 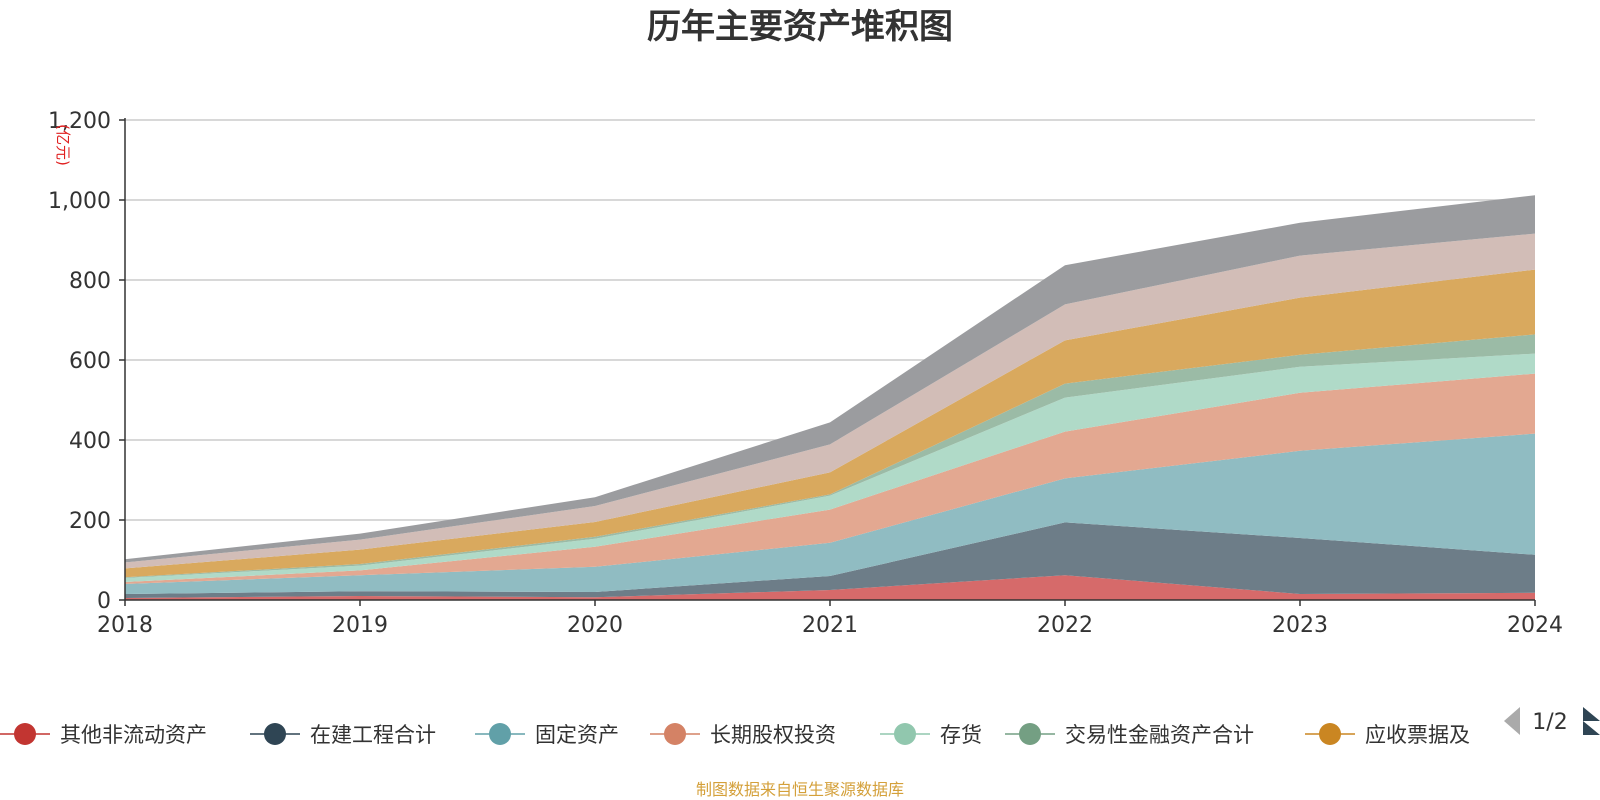 What do you see at coordinates (773, 735) in the screenshot?
I see `legend-label: 长期股权投资` at bounding box center [773, 735].